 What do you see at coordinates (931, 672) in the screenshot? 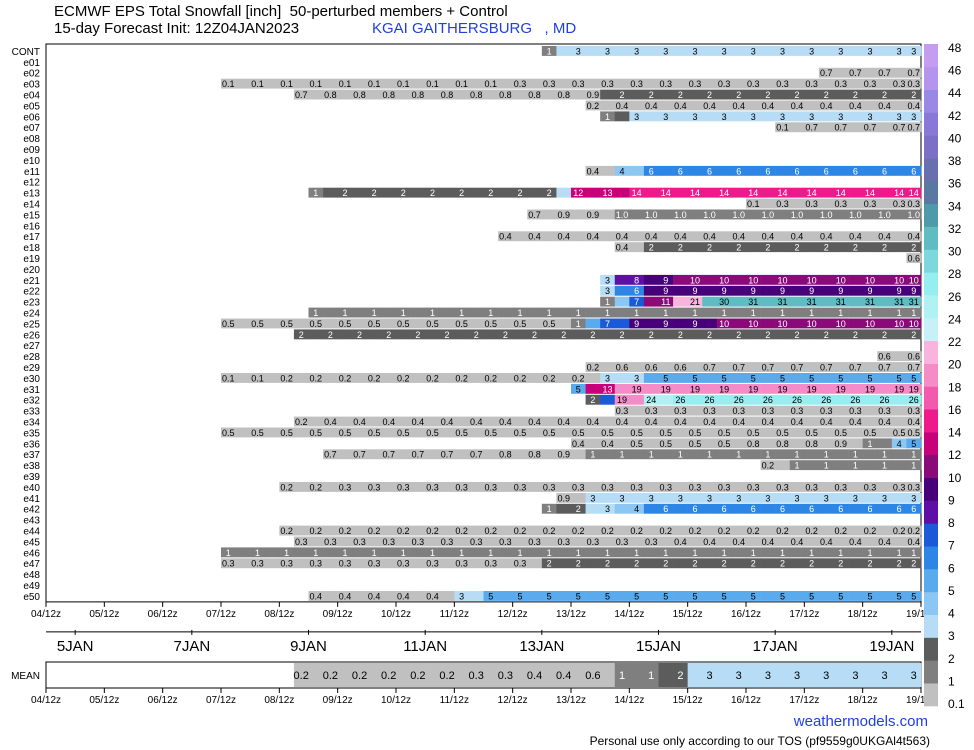
I see `colorbar-swatch` at bounding box center [931, 672].